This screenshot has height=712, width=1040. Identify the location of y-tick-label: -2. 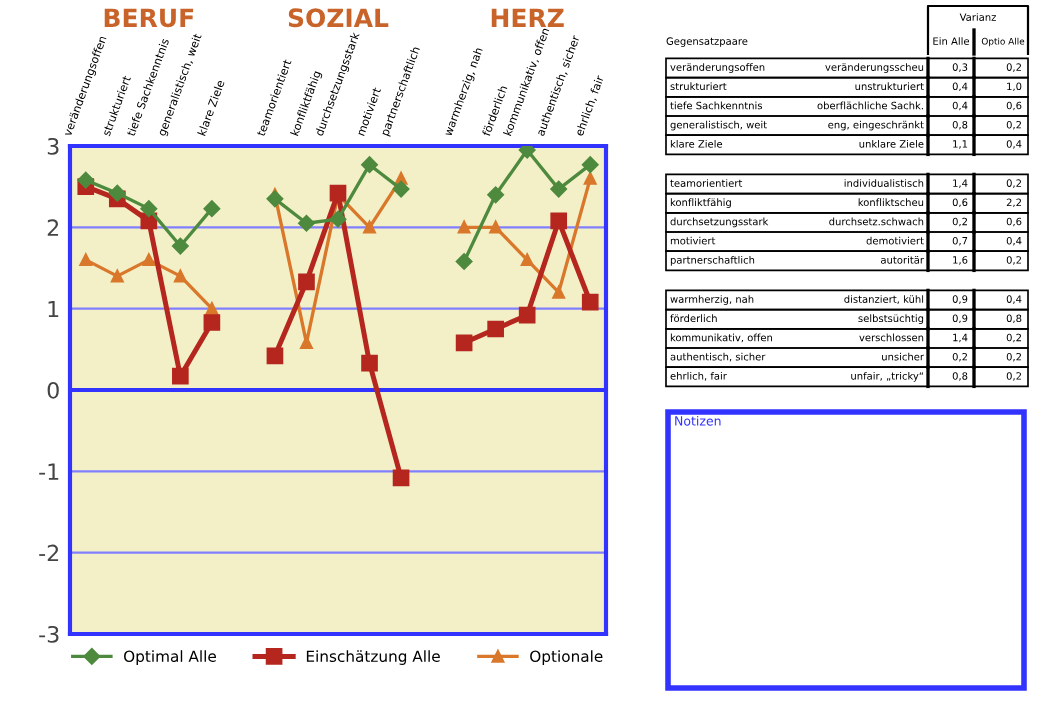
(49, 553).